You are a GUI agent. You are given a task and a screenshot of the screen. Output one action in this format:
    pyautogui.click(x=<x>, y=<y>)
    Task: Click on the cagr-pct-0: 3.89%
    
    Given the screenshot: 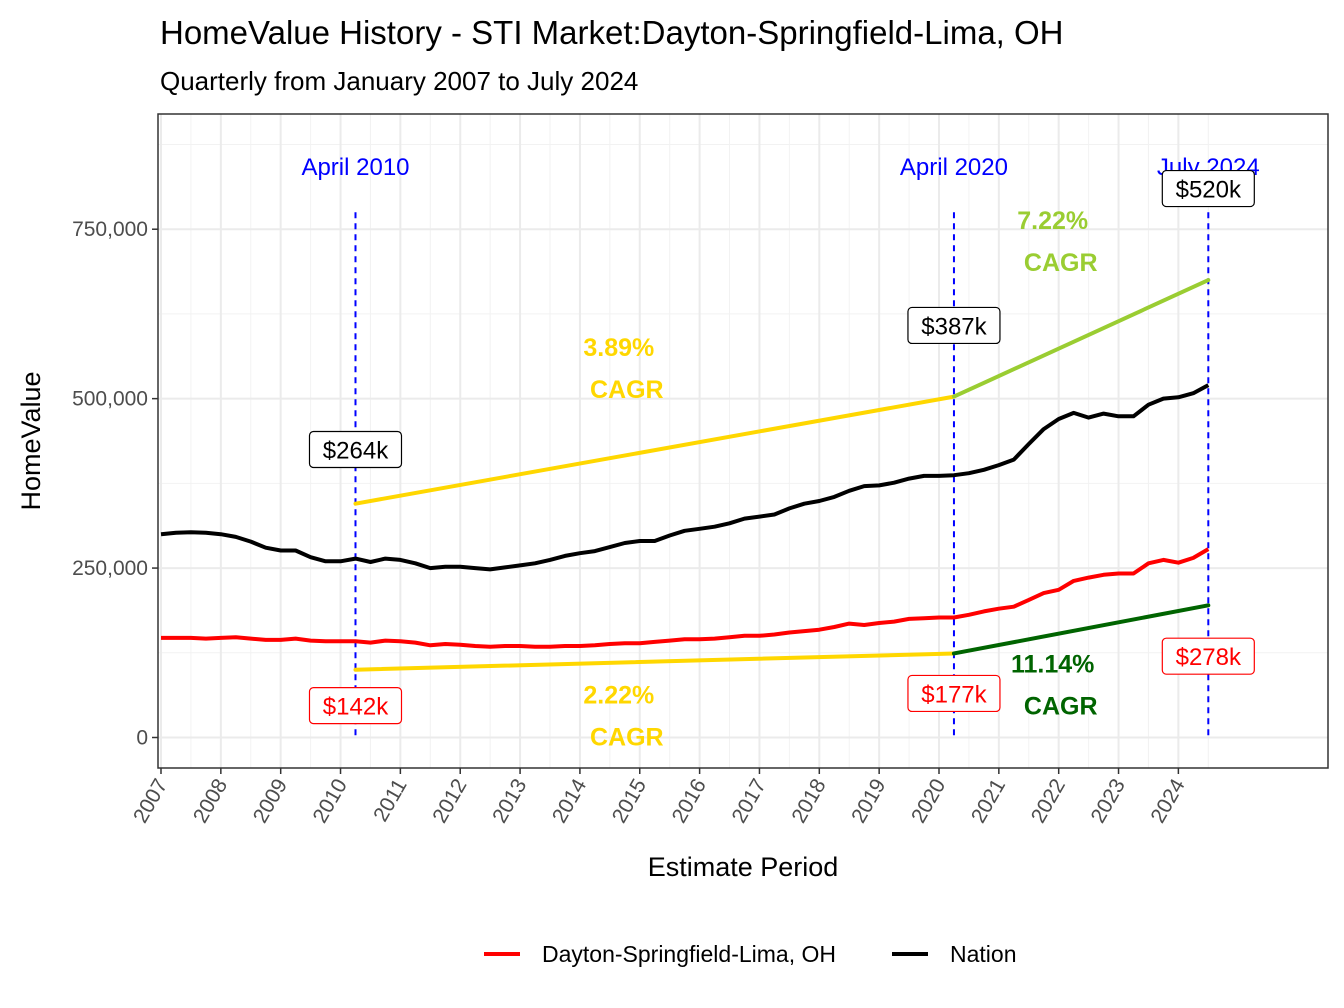 What is the action you would take?
    pyautogui.click(x=618, y=348)
    